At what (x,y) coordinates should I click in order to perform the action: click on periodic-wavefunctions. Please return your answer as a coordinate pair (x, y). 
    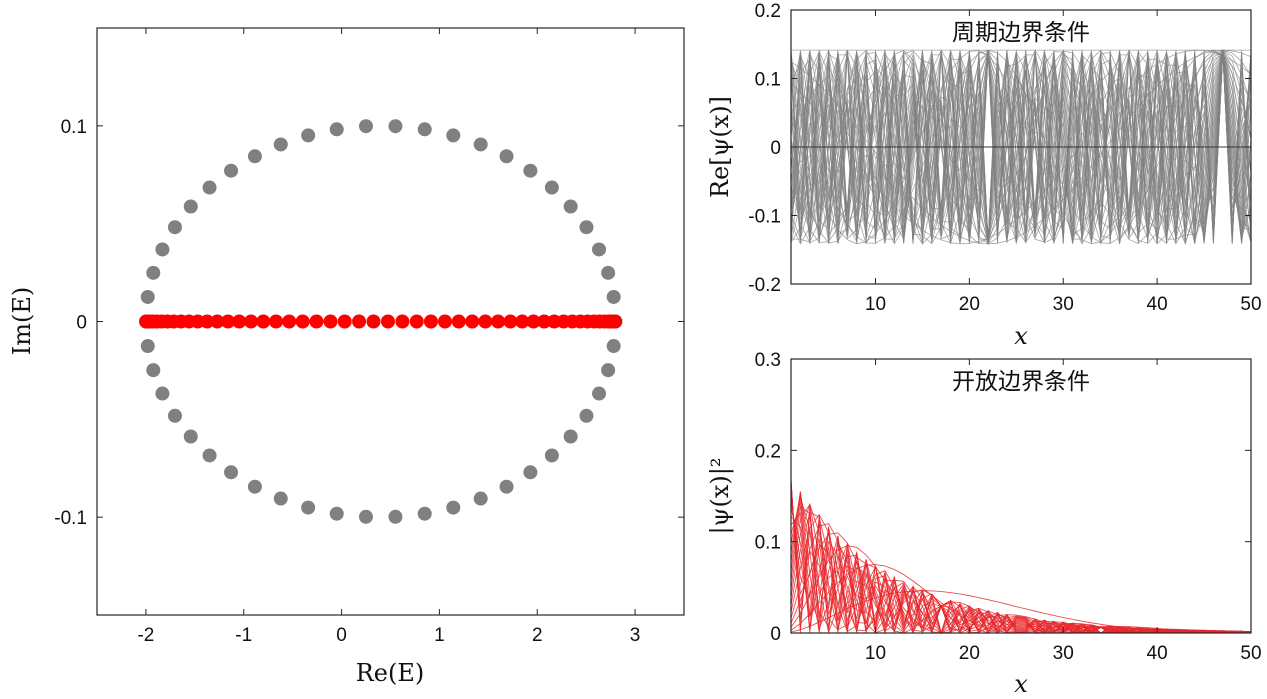
    Looking at the image, I should click on (1021, 147).